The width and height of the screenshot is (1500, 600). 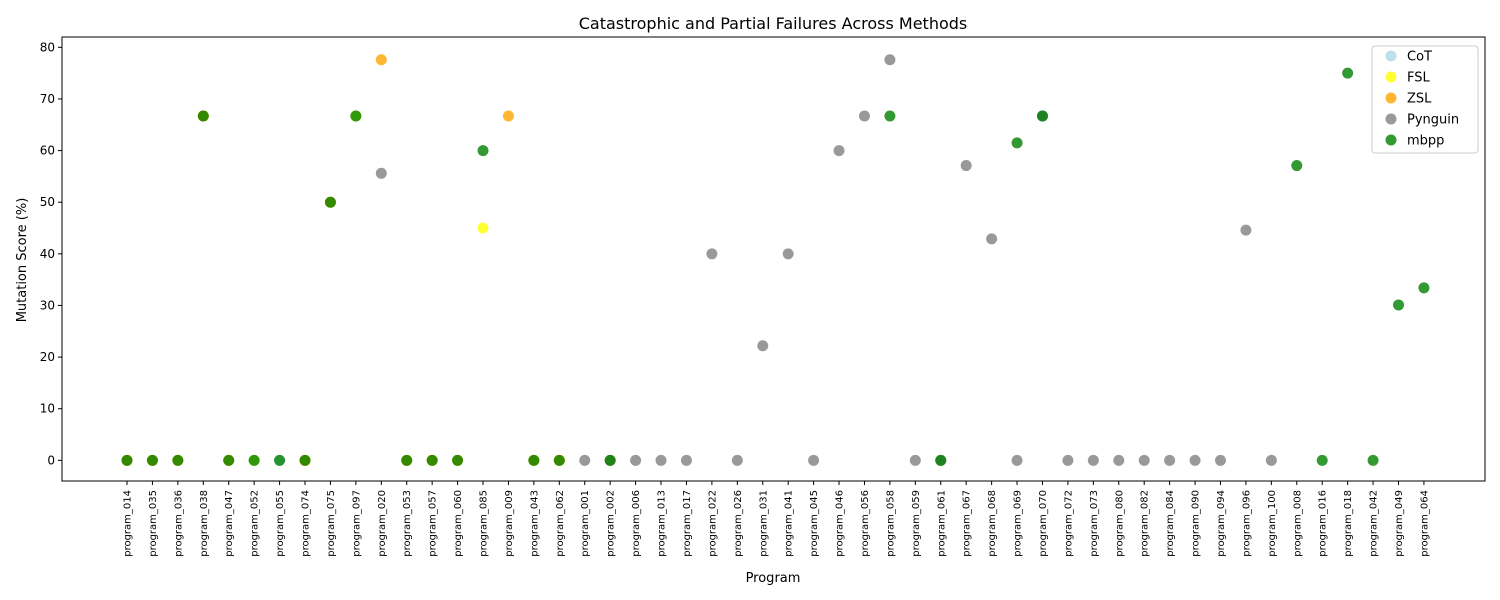 I want to click on x-tick-label: program_085, so click(x=484, y=523).